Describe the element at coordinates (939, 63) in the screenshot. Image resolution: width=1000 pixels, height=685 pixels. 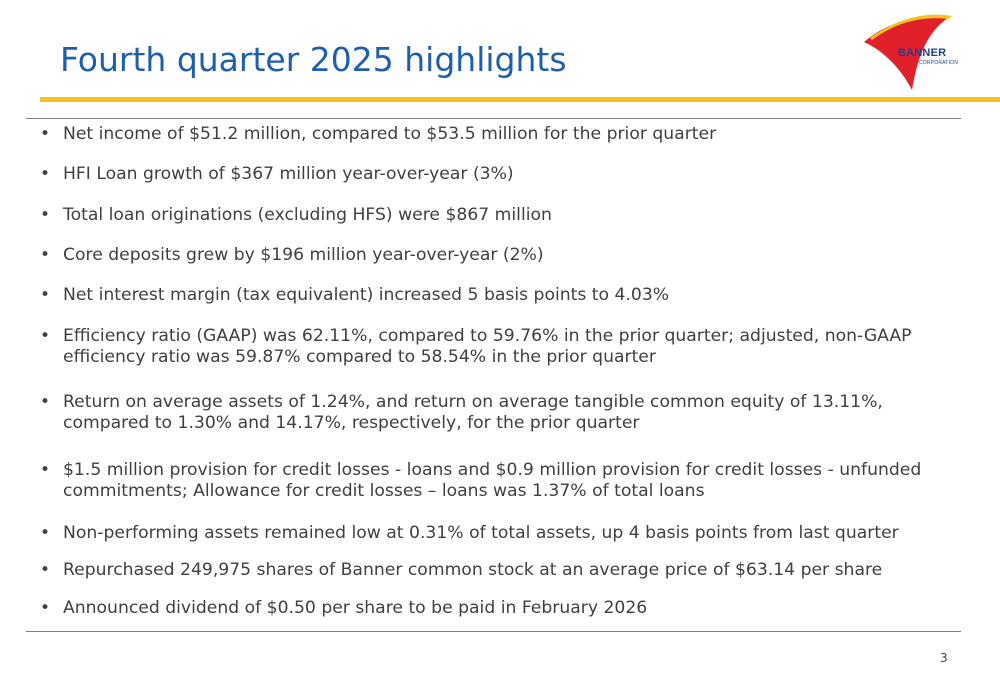
I see `logo-subtitle: CORPORATION` at that location.